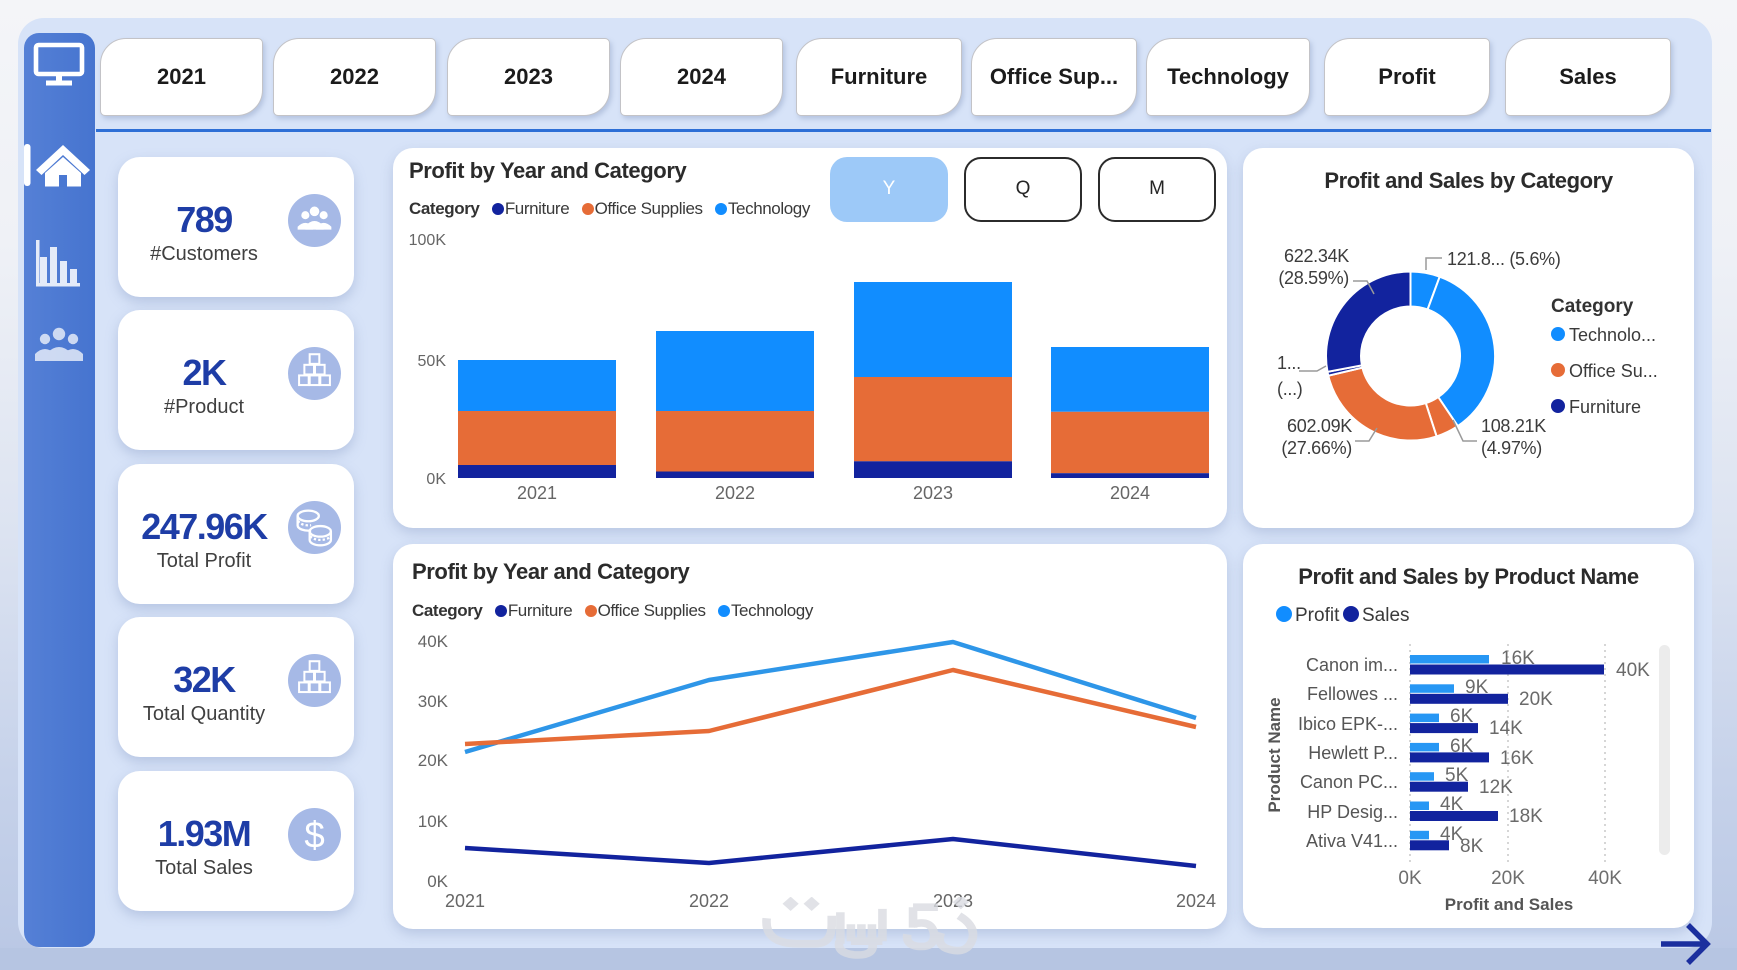 The width and height of the screenshot is (1737, 970). Describe the element at coordinates (1313, 278) in the screenshot. I see `svg-text: (28.59%)` at that location.